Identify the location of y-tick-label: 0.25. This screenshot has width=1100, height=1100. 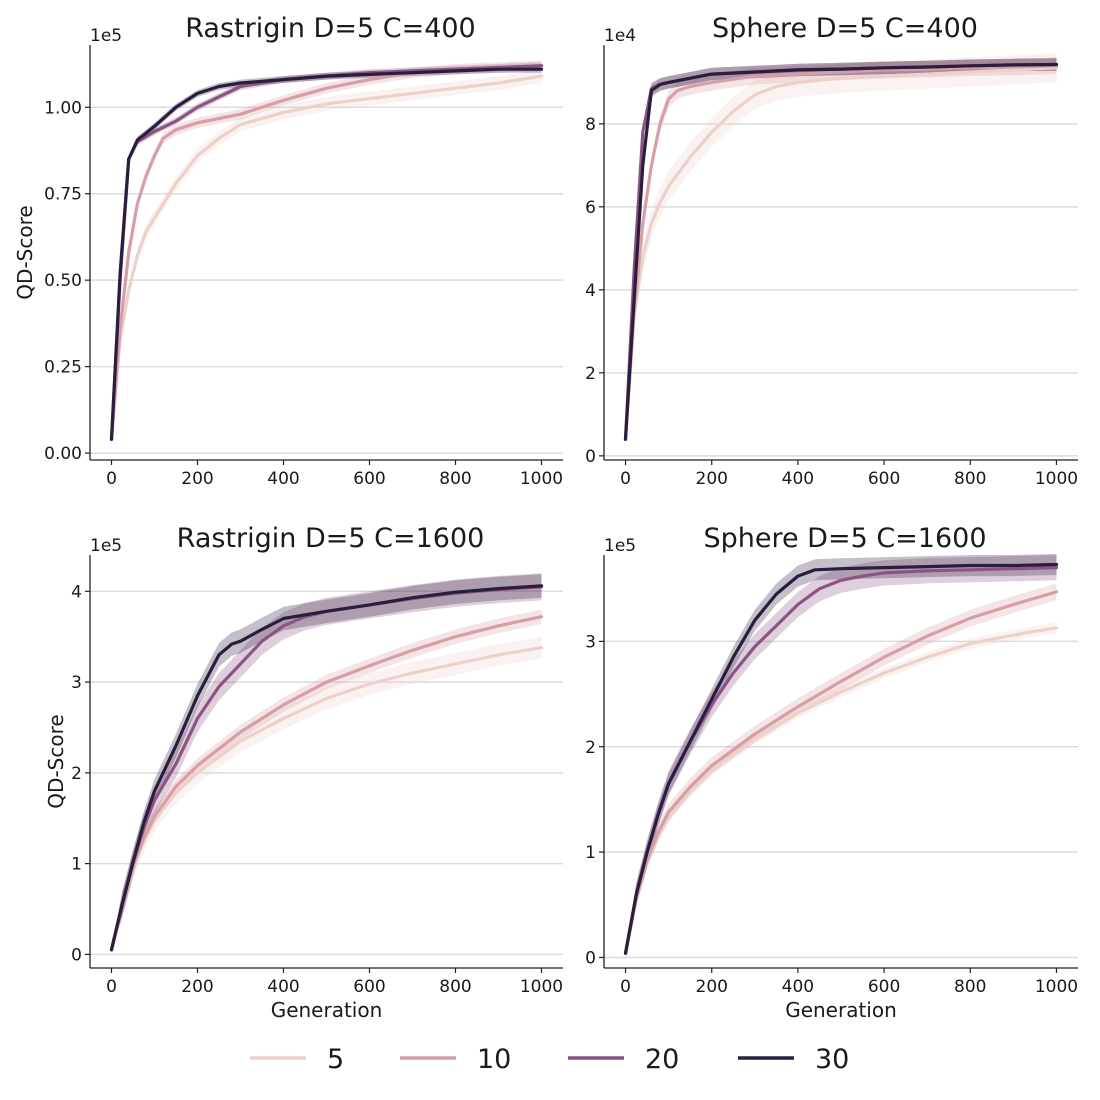
(63, 368).